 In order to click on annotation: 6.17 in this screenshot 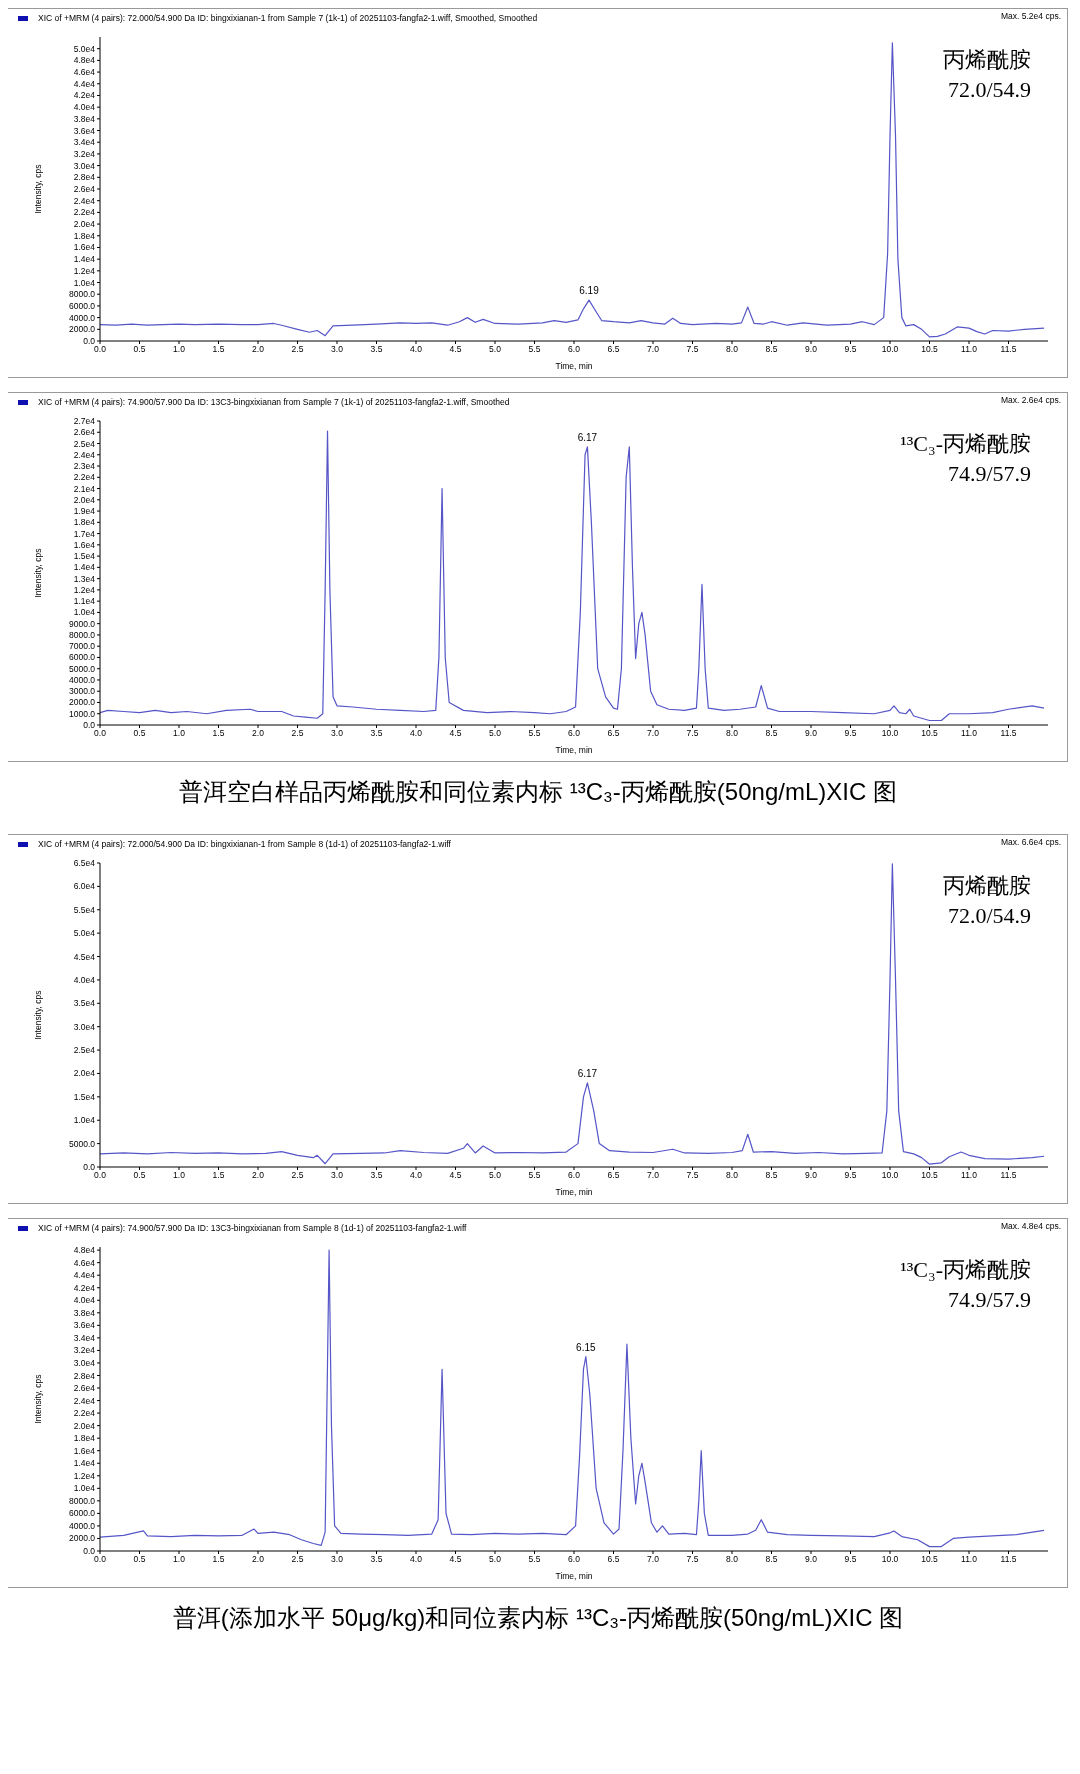, I will do `click(587, 437)`.